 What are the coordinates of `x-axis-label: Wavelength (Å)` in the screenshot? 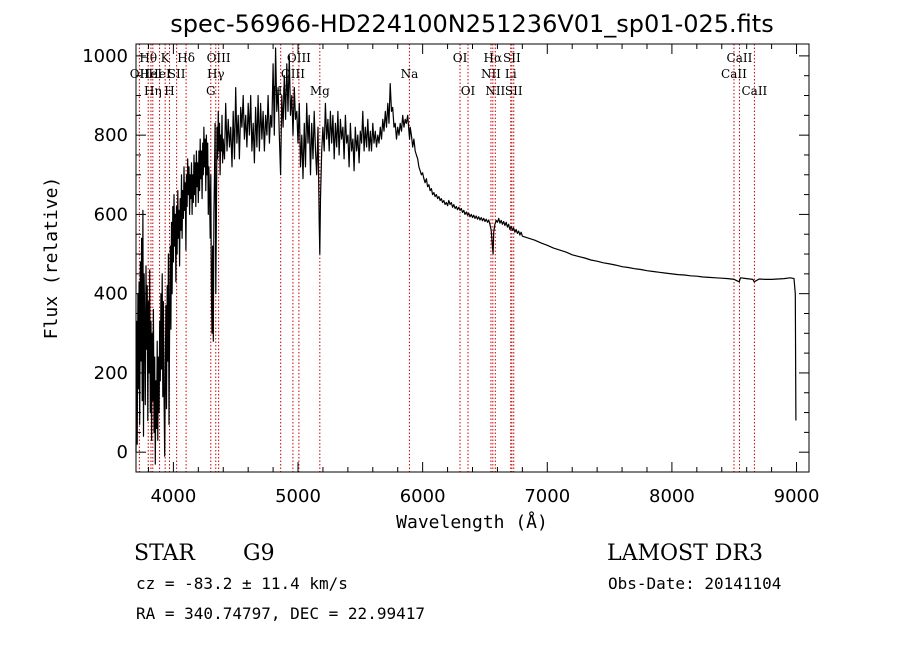 It's located at (472, 522).